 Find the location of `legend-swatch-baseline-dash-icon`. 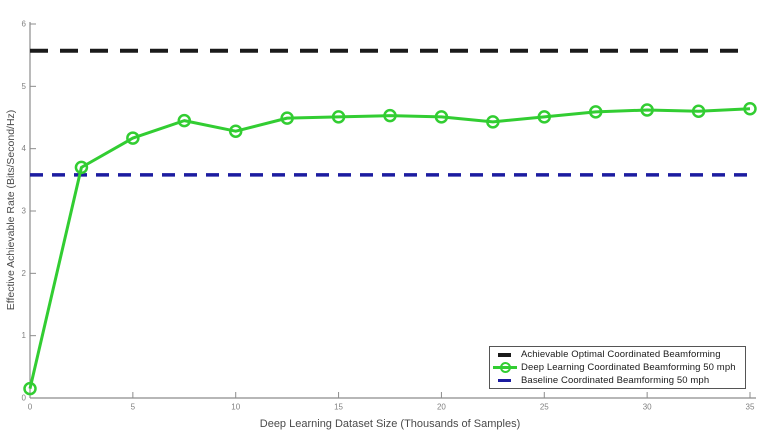

legend-swatch-baseline-dash-icon is located at coordinates (505, 380).